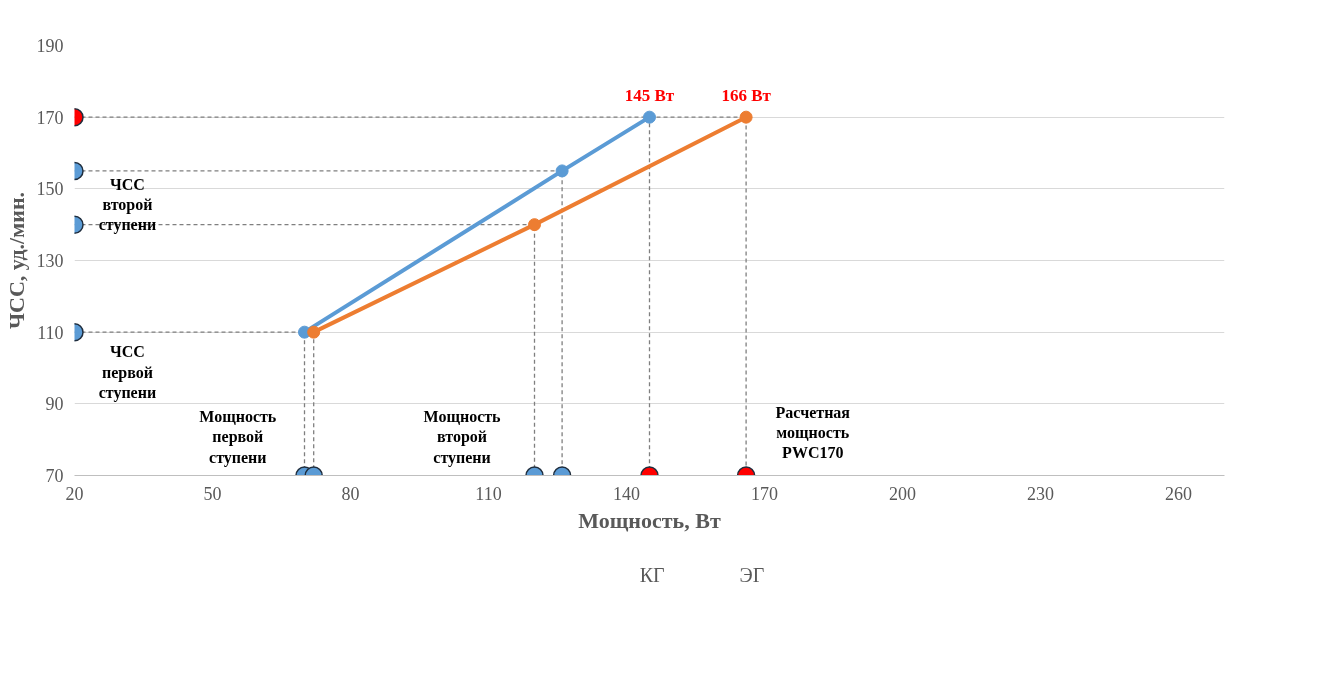 This screenshot has width=1327, height=693. What do you see at coordinates (649, 520) in the screenshot?
I see `x-axis-title: Мощность, Вт` at bounding box center [649, 520].